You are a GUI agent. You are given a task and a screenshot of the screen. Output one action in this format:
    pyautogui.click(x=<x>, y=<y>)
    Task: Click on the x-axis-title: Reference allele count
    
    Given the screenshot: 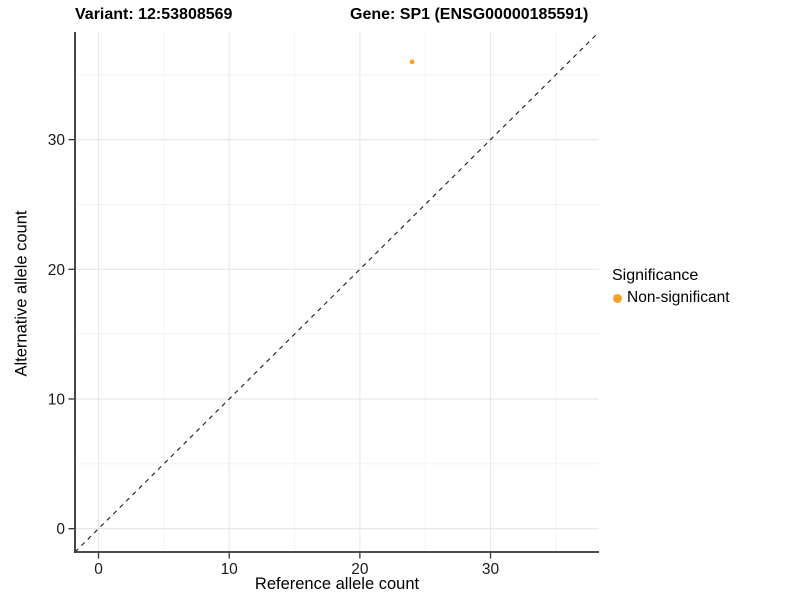 What is the action you would take?
    pyautogui.click(x=337, y=584)
    